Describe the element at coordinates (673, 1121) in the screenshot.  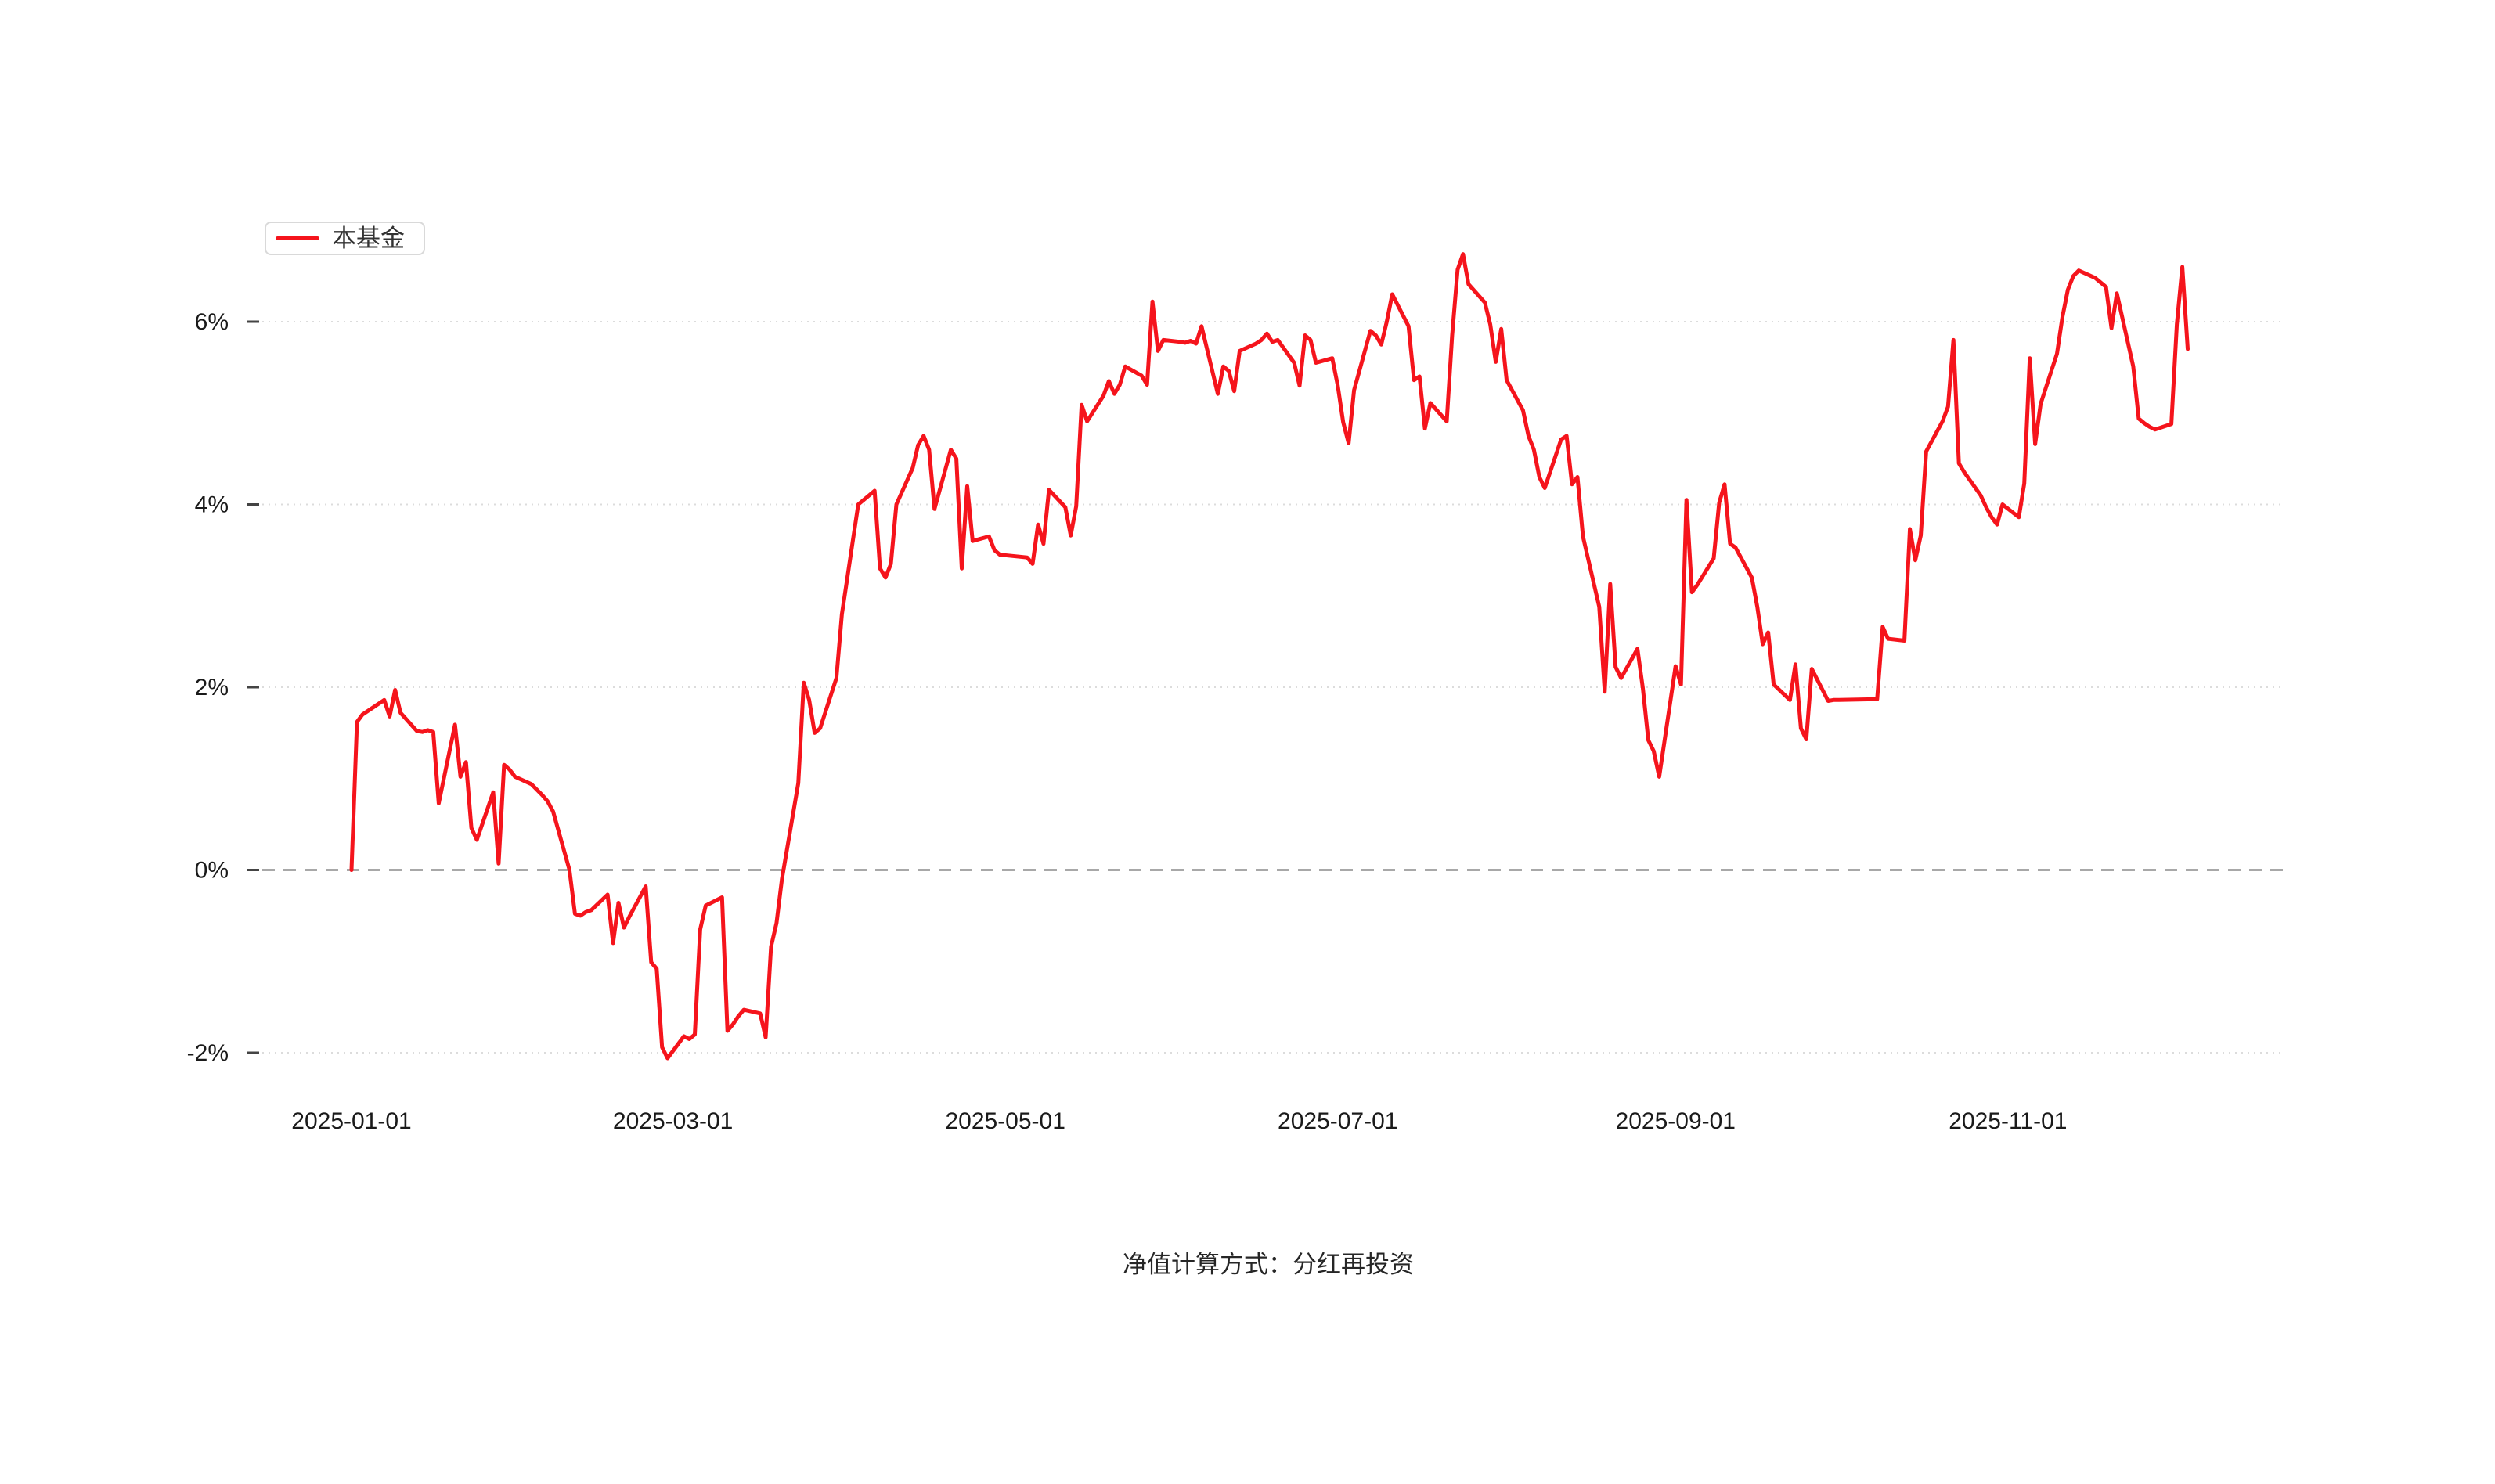
I see `x-axis-label-2025-03-01: 2025-03-01` at that location.